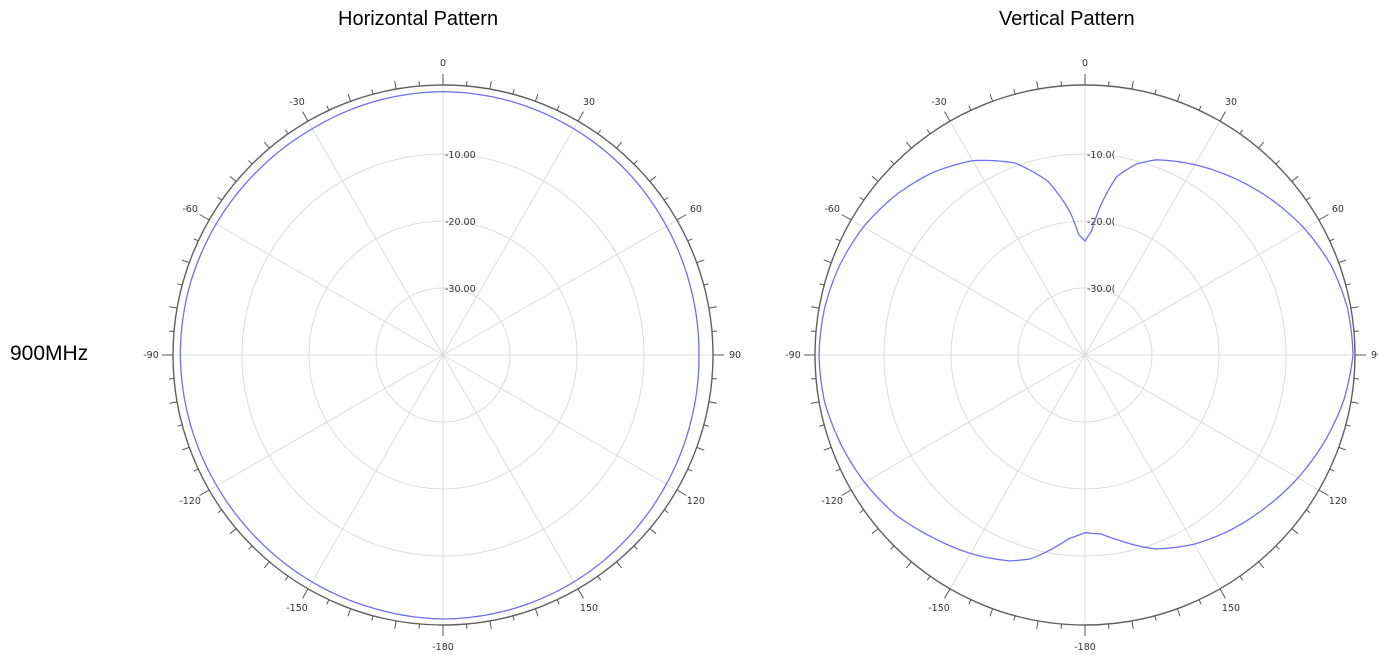  I want to click on radial-tick-label: -30.00, so click(460, 289).